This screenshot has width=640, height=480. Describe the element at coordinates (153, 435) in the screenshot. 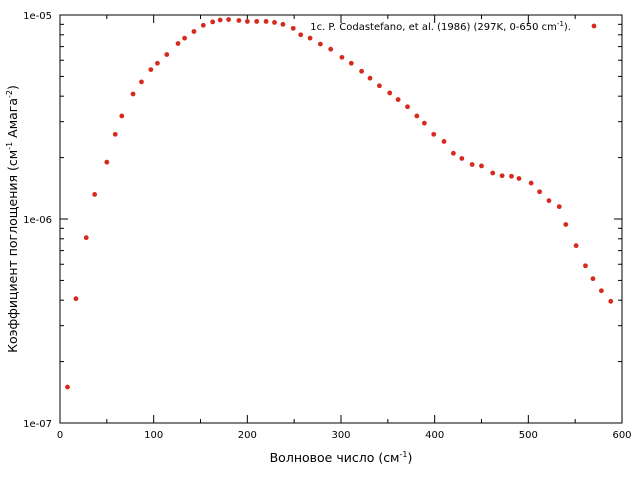

I see `x-tick-label: 100` at that location.